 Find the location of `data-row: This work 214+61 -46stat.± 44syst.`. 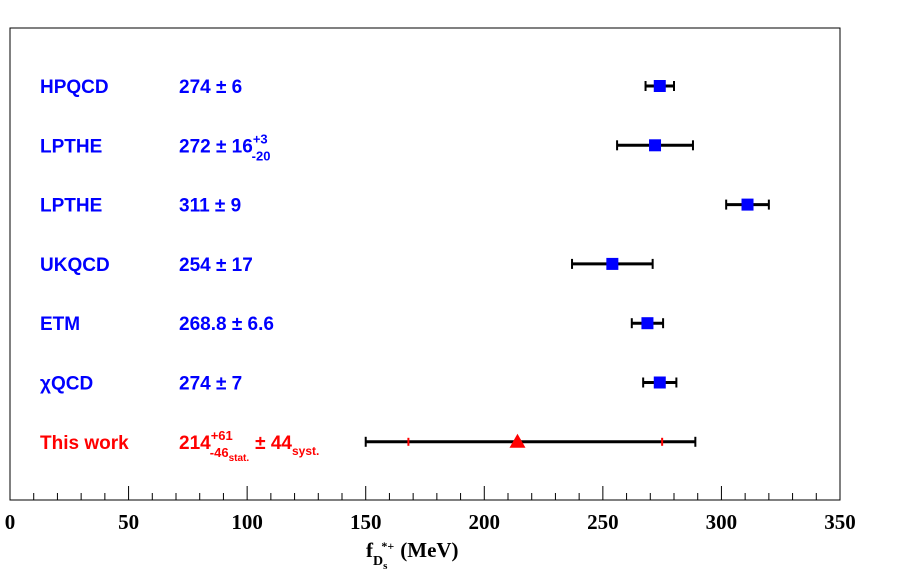

data-row: This work 214+61 -46stat.± 44syst. is located at coordinates (368, 446).